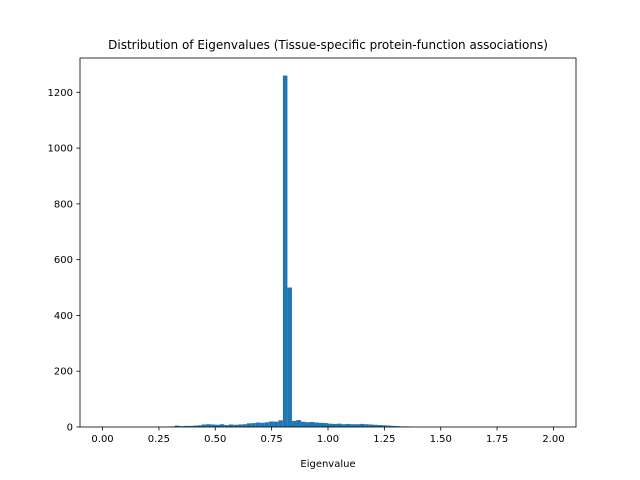 The width and height of the screenshot is (640, 480). I want to click on x-axis-label: Eigenvalue, so click(327, 464).